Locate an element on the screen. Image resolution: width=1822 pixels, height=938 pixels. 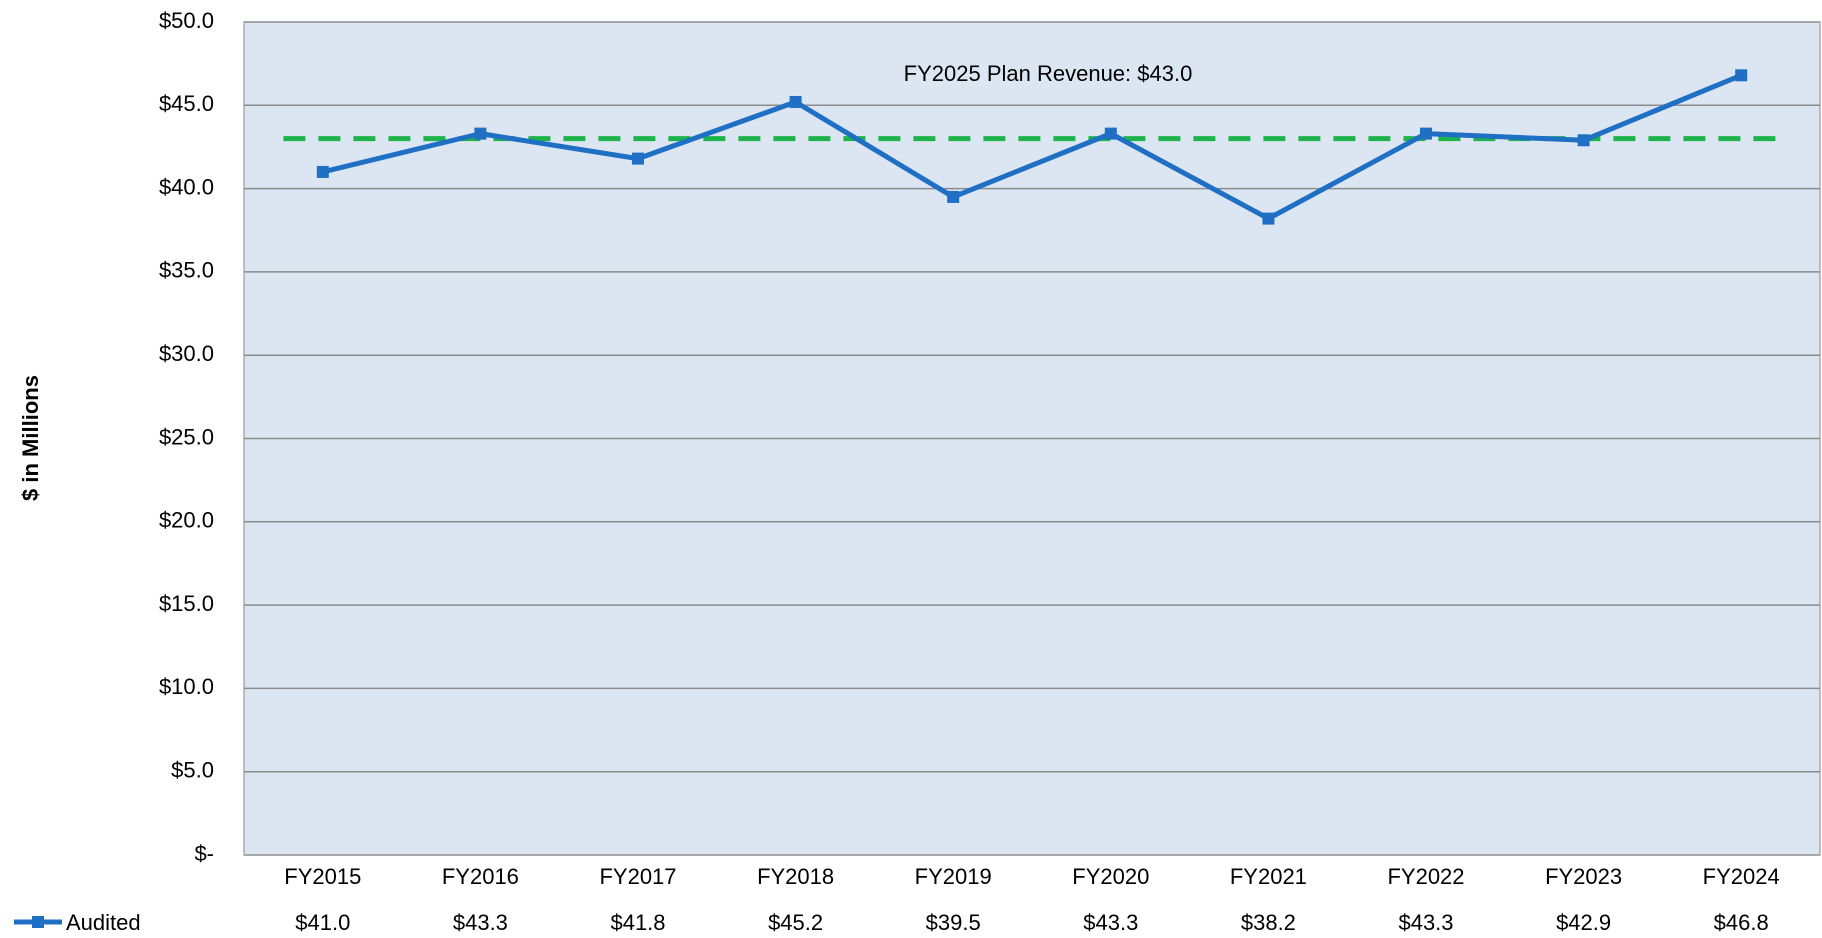
data-table-value: $41.8 is located at coordinates (637, 922).